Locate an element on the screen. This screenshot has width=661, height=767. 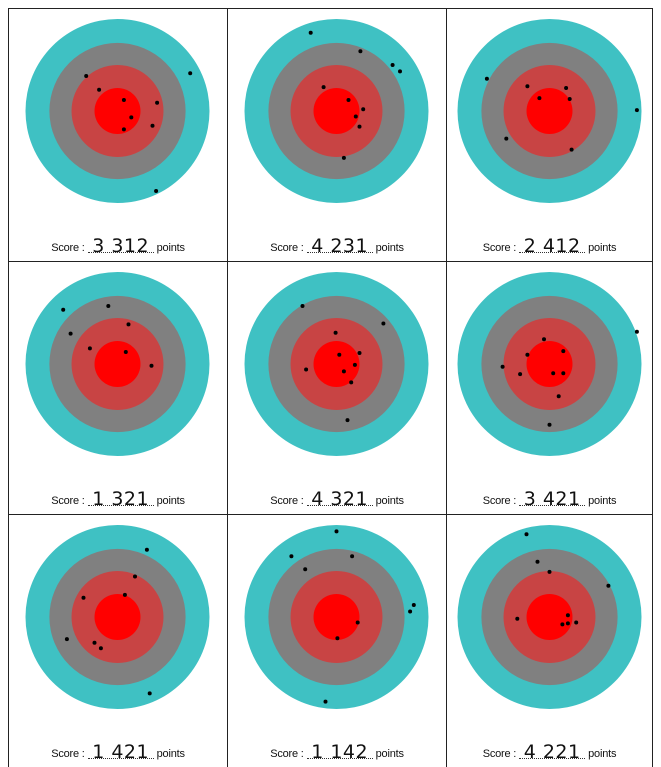
score-blank: 4 221 is located at coordinates (552, 752).